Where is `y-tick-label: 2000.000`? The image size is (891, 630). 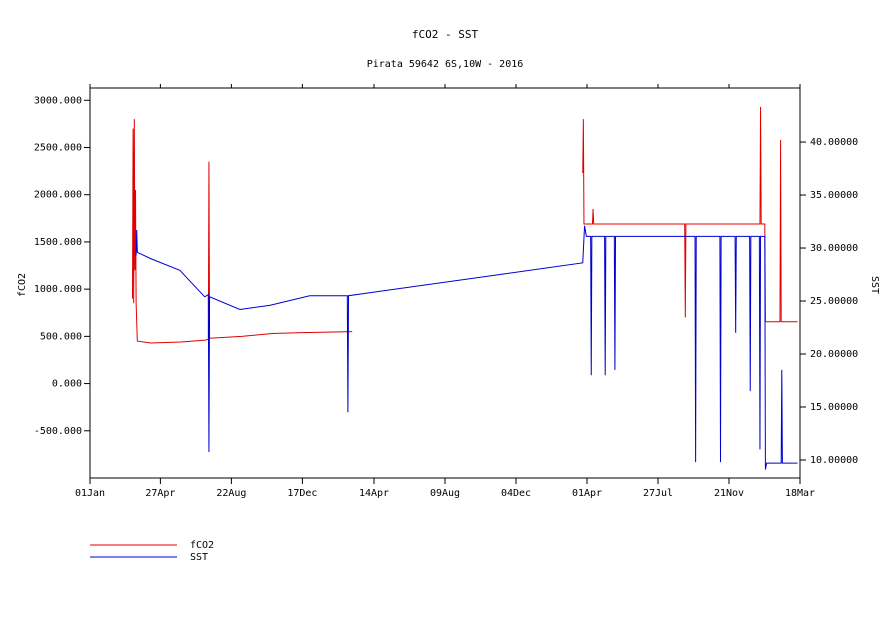 y-tick-label: 2000.000 is located at coordinates (58, 195).